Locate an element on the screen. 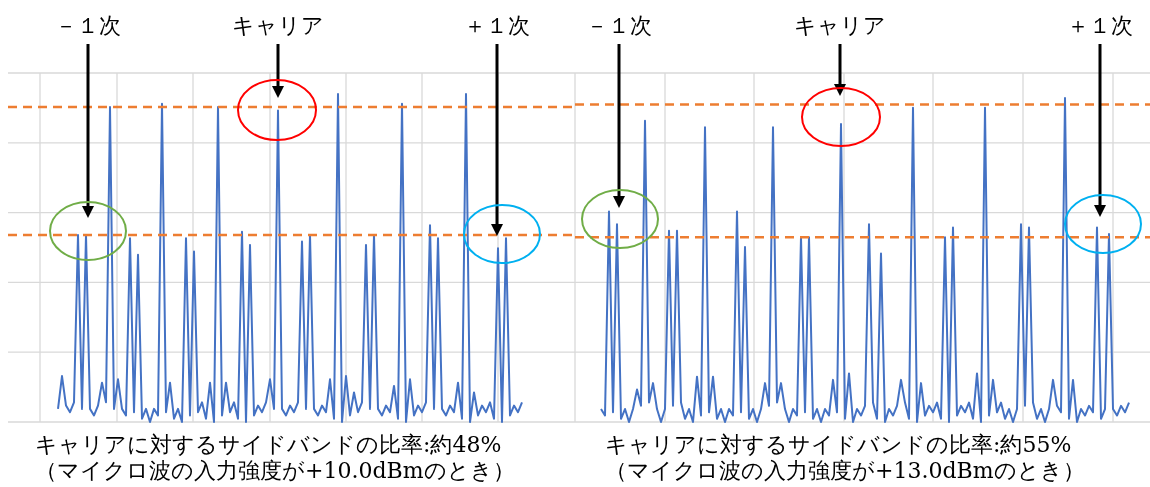 This screenshot has width=1150, height=487. annotation: キャリアに対するサイドバンドの比率:約55% is located at coordinates (838, 444).